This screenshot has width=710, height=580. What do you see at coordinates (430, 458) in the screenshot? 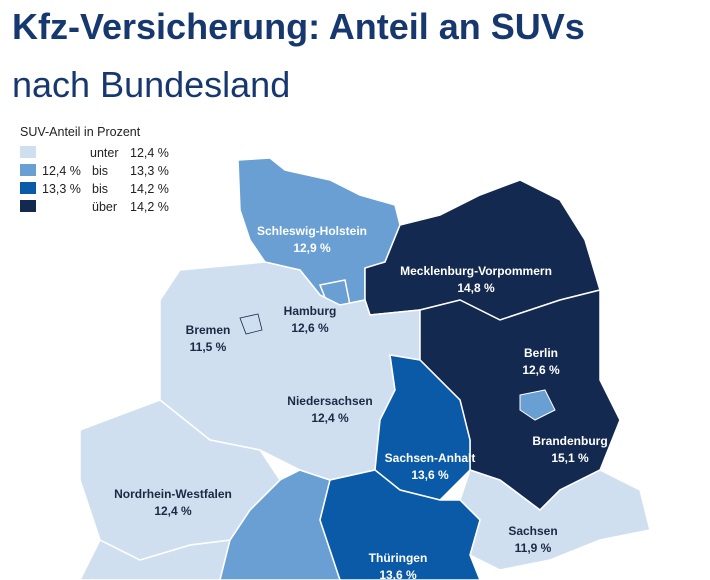
I see `region-name: Sachsen-Anhalt` at bounding box center [430, 458].